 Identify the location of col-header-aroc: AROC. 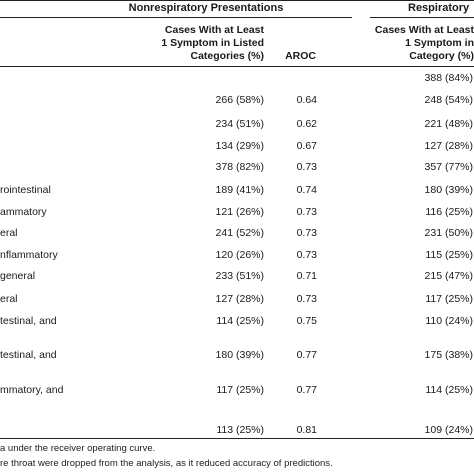
(300, 56).